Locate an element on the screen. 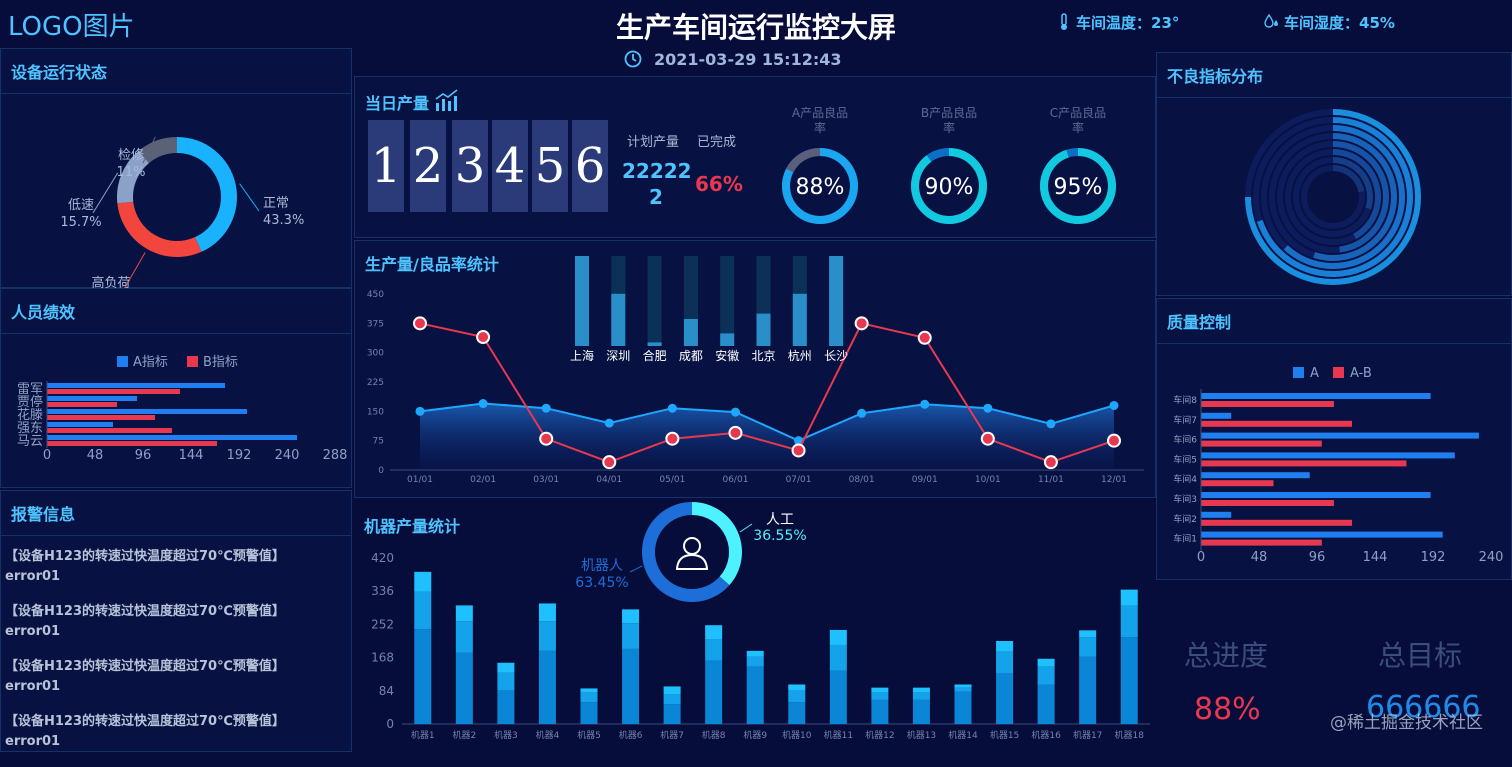 The width and height of the screenshot is (1512, 767). gauge-value: 95% is located at coordinates (1078, 187).